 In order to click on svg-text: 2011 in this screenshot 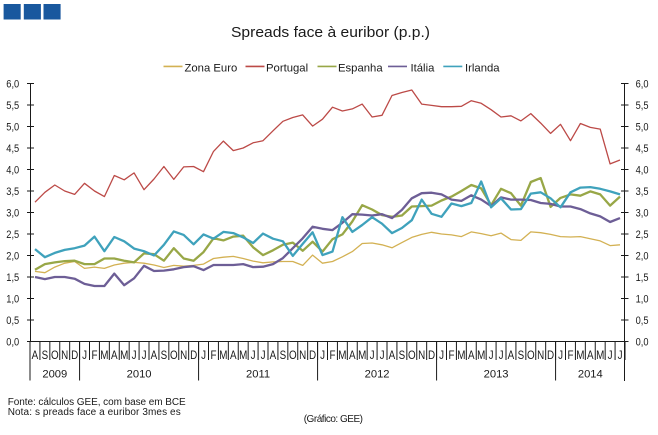, I will do `click(258, 375)`.